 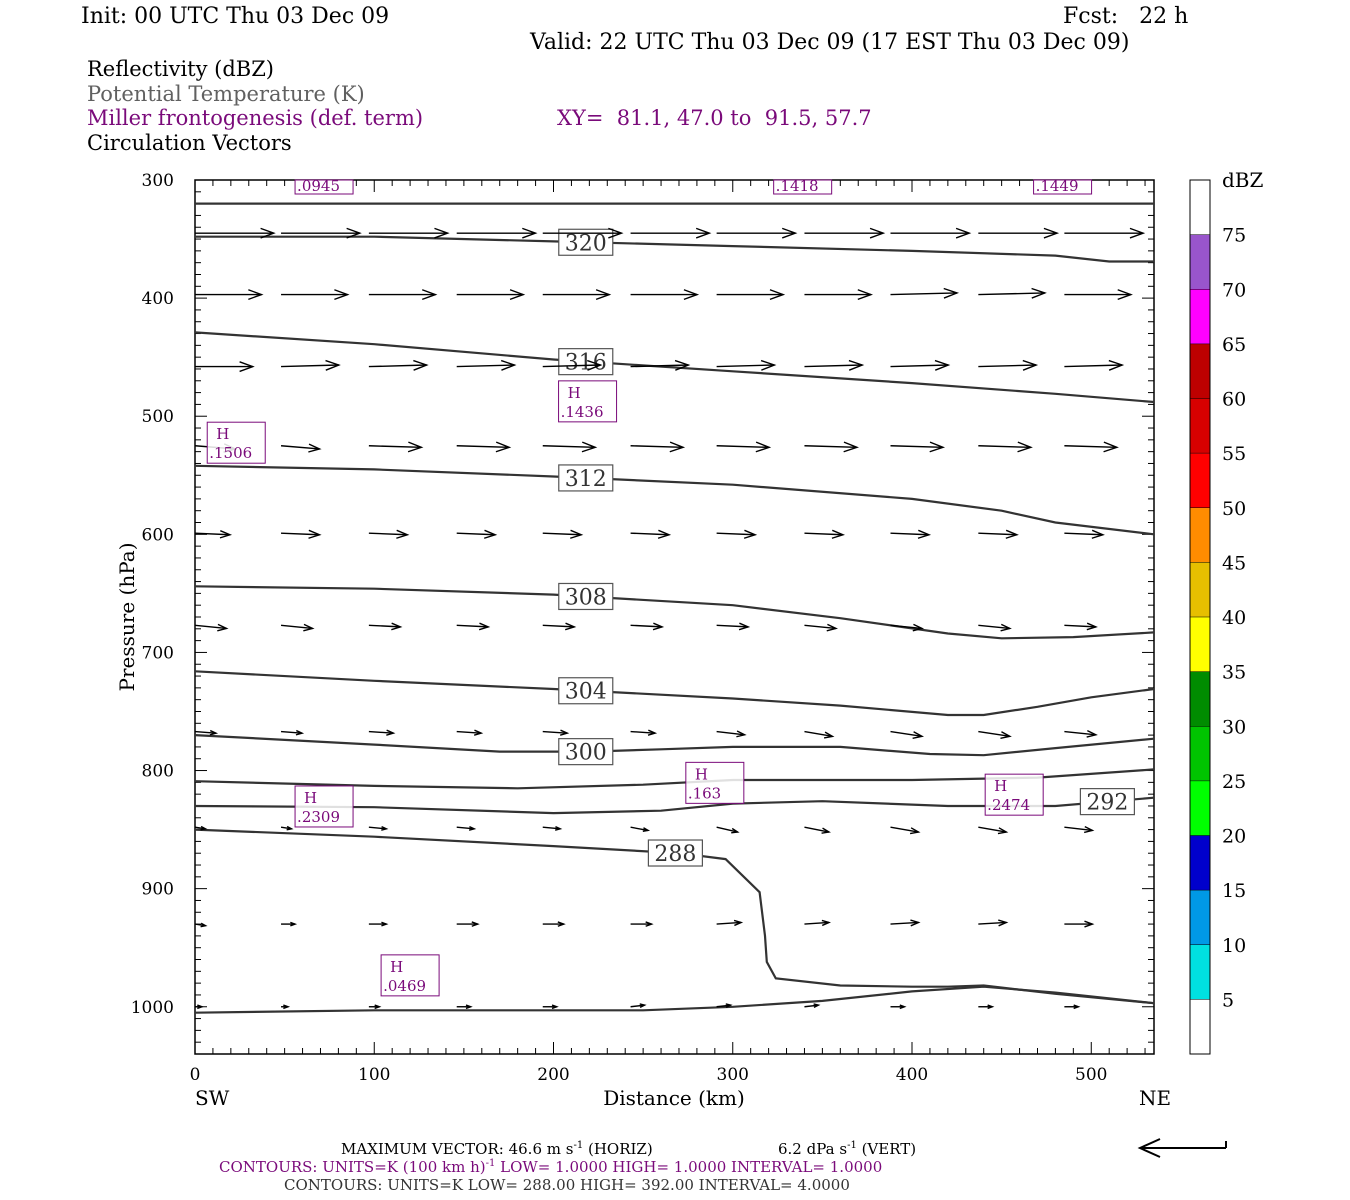 I want to click on y-axis-label: Pressure (hPa), so click(x=127, y=617).